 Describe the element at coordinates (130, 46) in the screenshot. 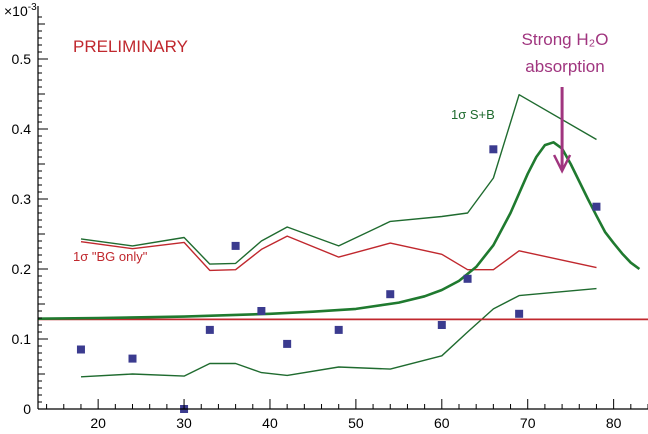

I see `preliminary-label: PRELIMINARY` at that location.